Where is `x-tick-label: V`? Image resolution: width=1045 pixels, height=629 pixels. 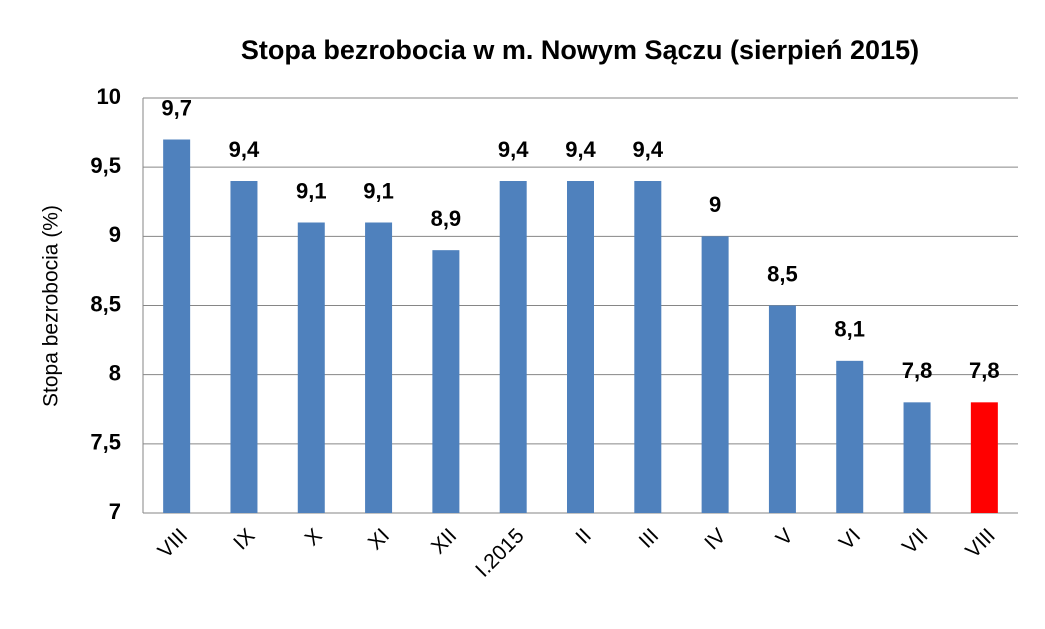 x-tick-label: V is located at coordinates (785, 537).